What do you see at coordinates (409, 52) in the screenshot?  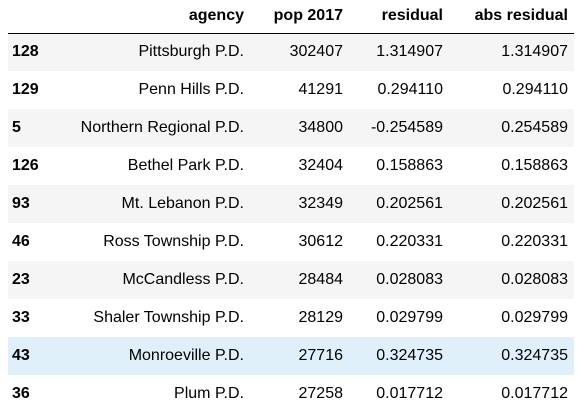 I see `residual-cell: 1.314907` at bounding box center [409, 52].